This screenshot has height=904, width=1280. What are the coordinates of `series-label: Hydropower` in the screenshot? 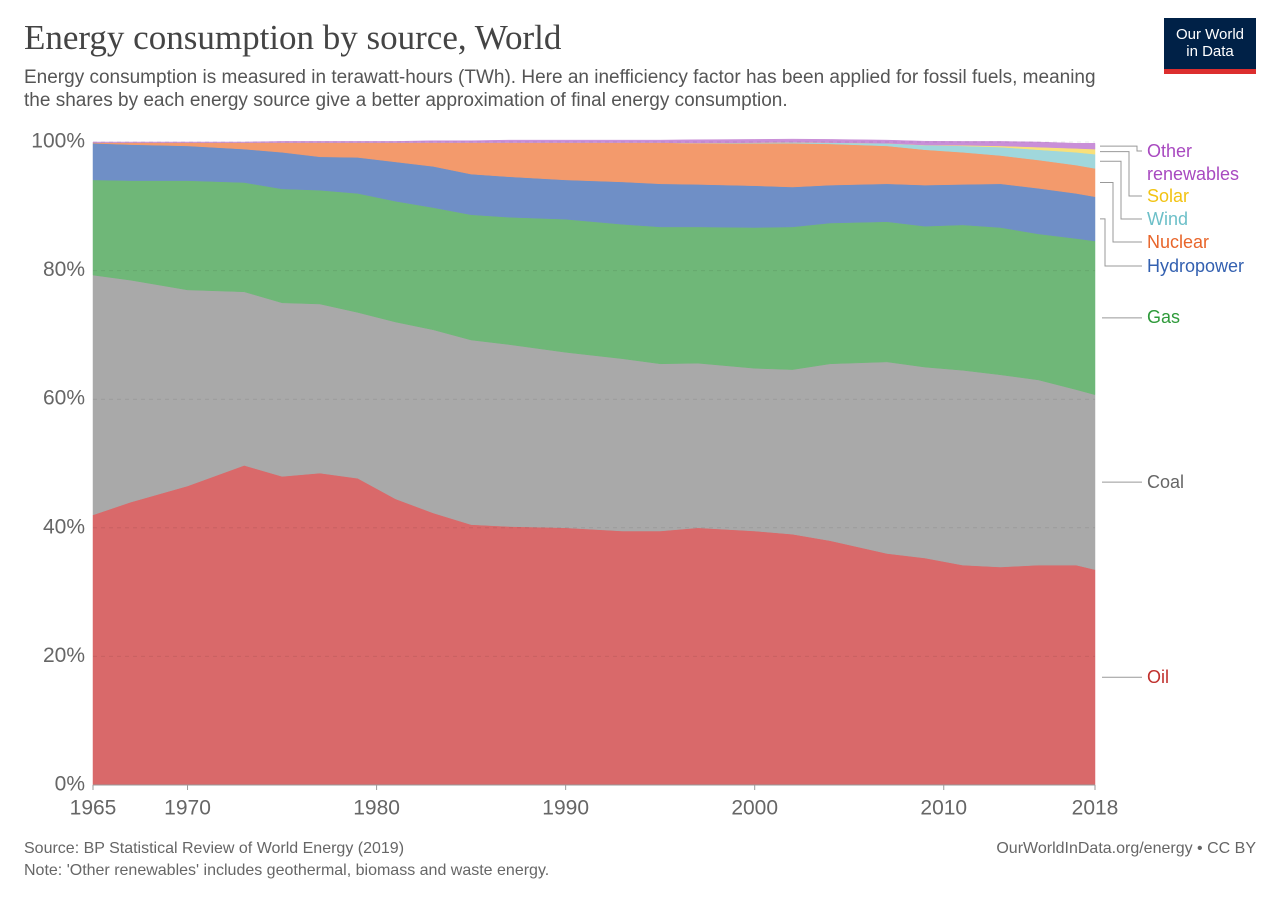 It's located at (1196, 265).